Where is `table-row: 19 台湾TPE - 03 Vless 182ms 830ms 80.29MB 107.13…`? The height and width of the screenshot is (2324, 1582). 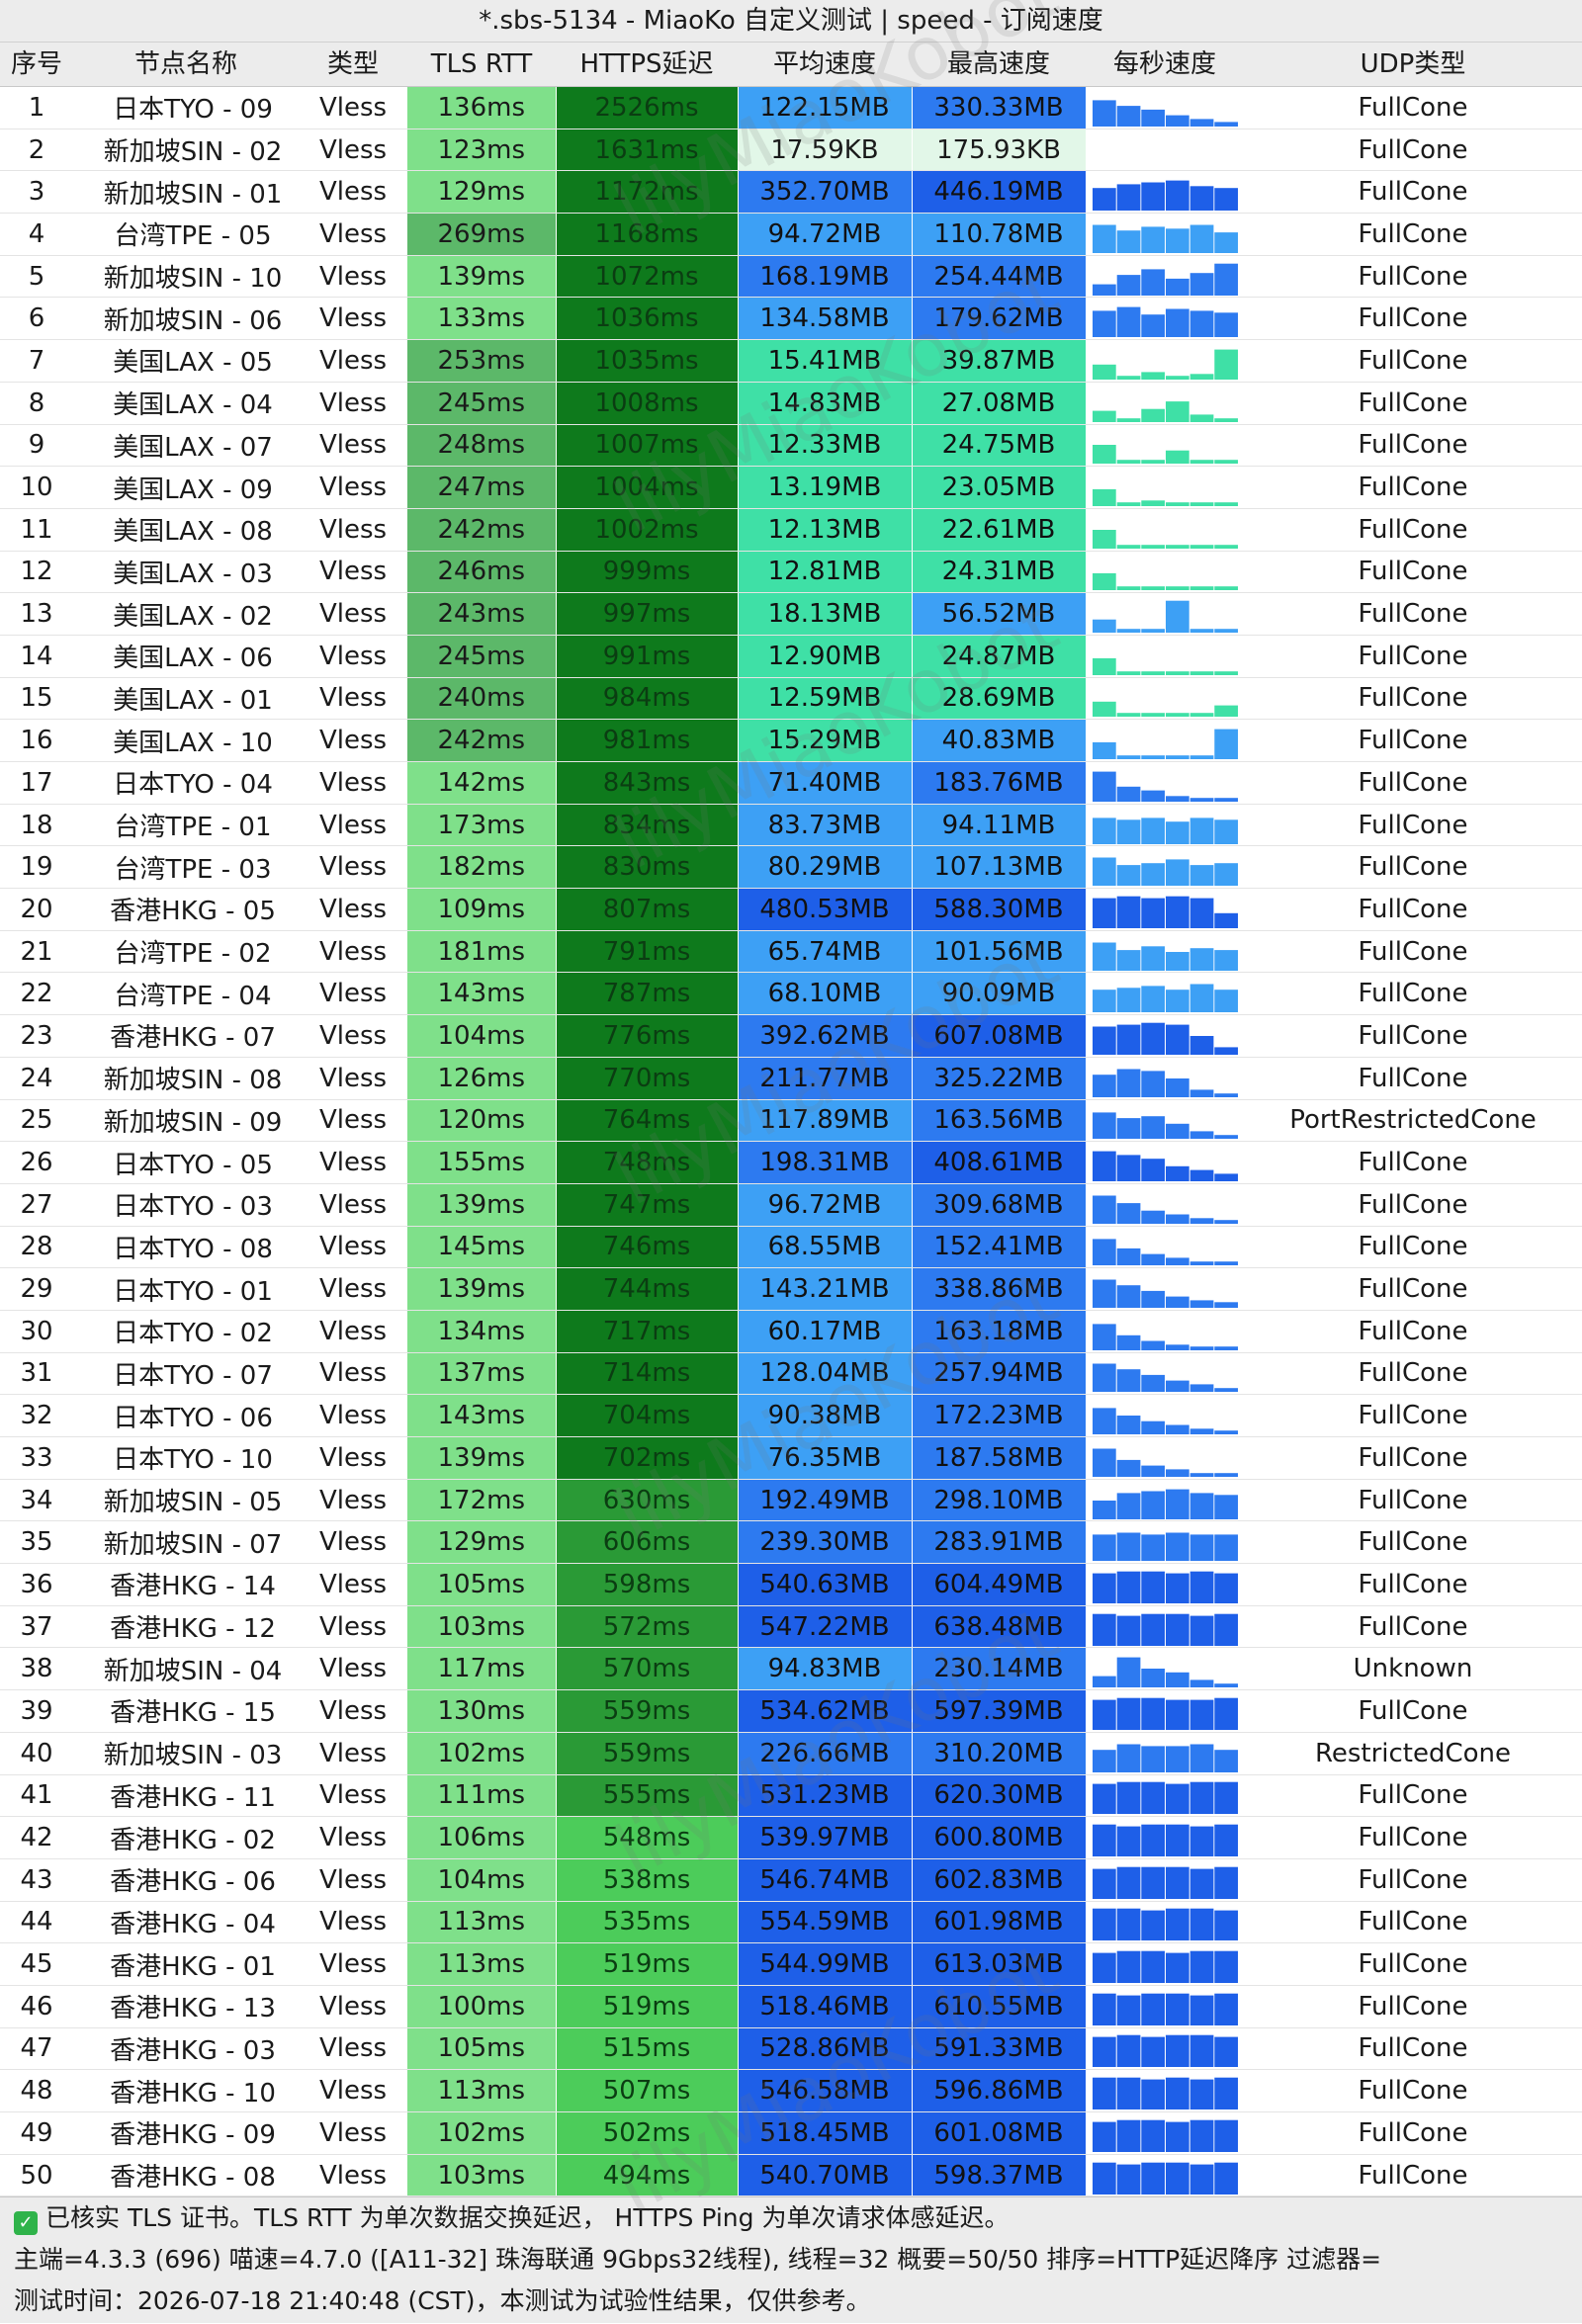 table-row: 19 台湾TPE - 03 Vless 182ms 830ms 80.29MB 107.13… is located at coordinates (791, 867).